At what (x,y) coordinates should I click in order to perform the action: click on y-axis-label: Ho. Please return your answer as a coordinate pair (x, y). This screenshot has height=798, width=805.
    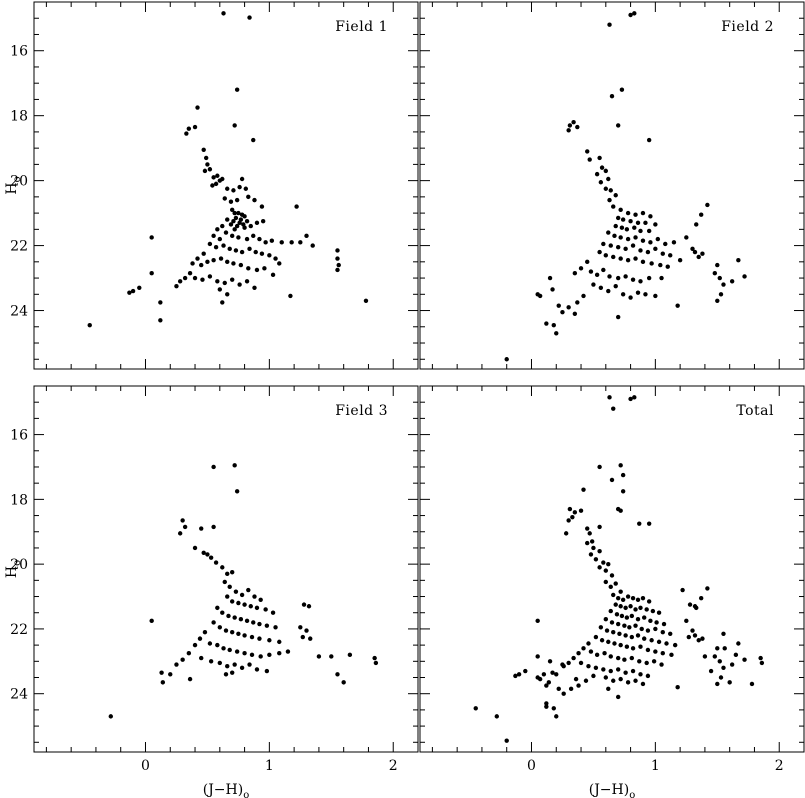
    Looking at the image, I should click on (13, 185).